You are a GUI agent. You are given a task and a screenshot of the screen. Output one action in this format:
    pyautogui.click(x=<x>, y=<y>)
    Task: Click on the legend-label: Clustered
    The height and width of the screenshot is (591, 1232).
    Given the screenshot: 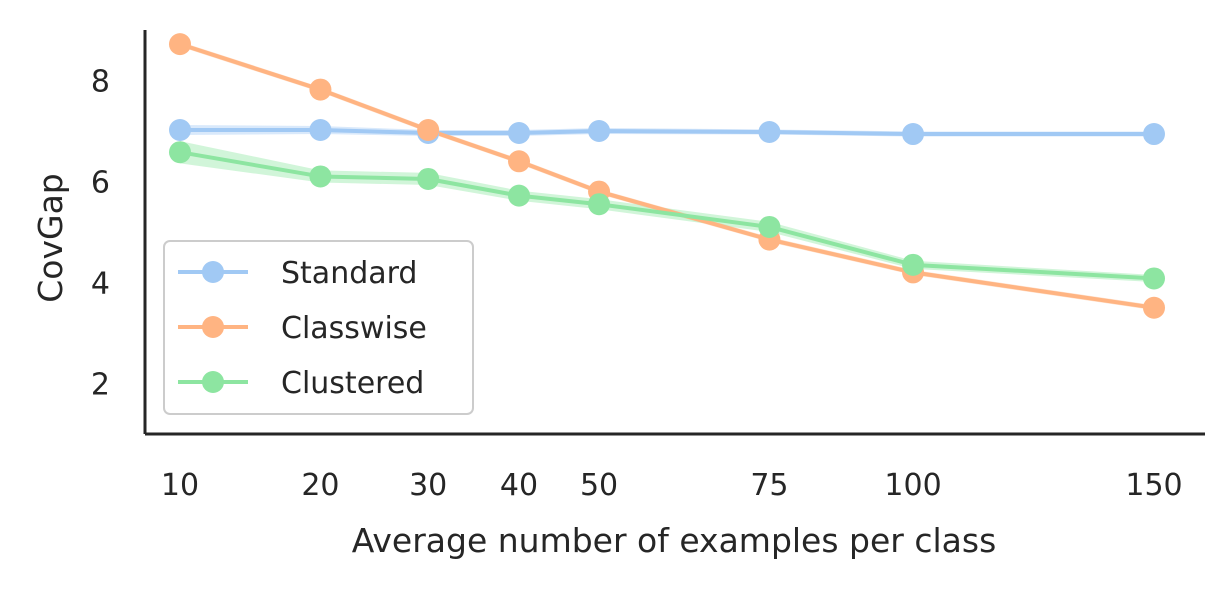 What is the action you would take?
    pyautogui.click(x=352, y=383)
    